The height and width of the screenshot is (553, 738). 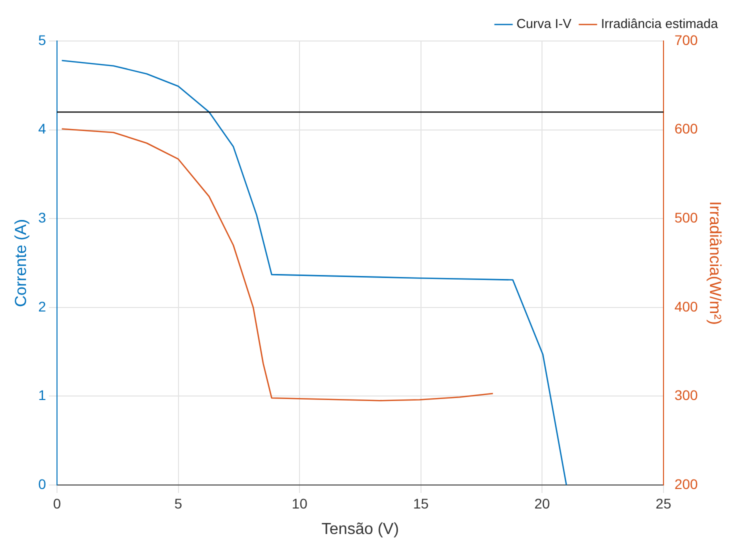 I want to click on y-tick-label: 5, so click(x=42, y=40).